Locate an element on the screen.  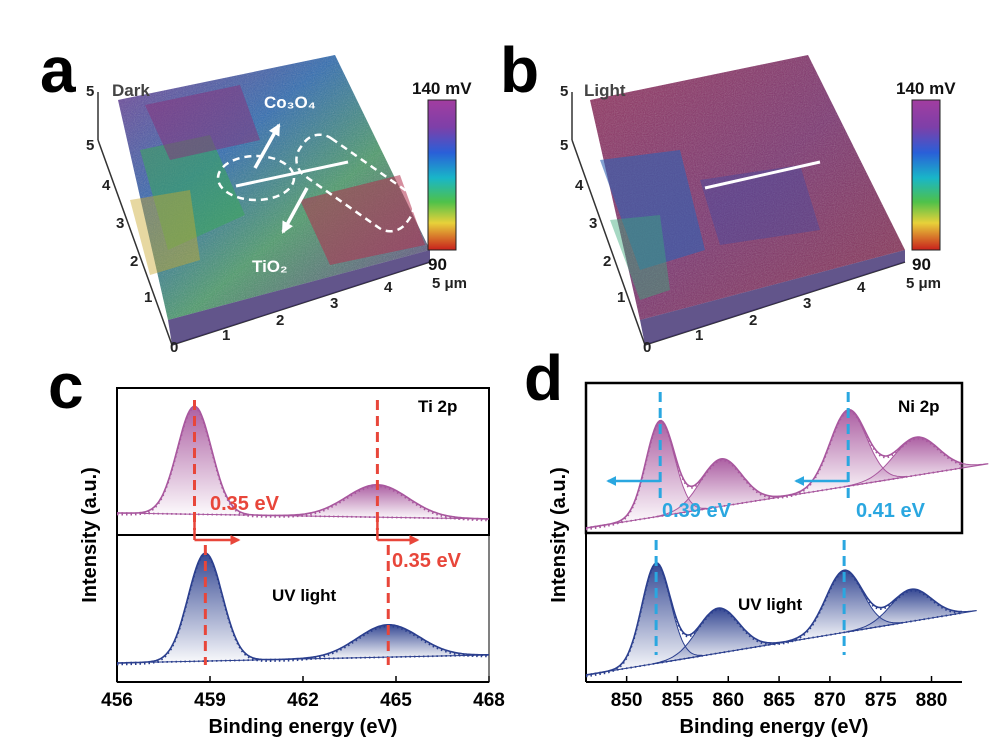
afm-yticks-a: 5 4 3 2 1 0 is located at coordinates (132, 246).